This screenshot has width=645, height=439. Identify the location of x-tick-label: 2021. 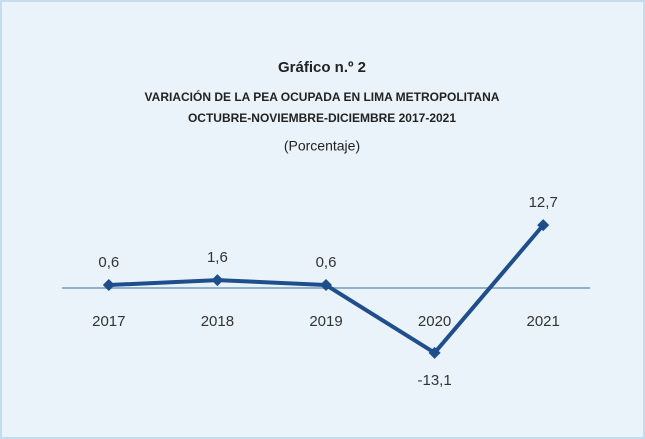
(543, 321).